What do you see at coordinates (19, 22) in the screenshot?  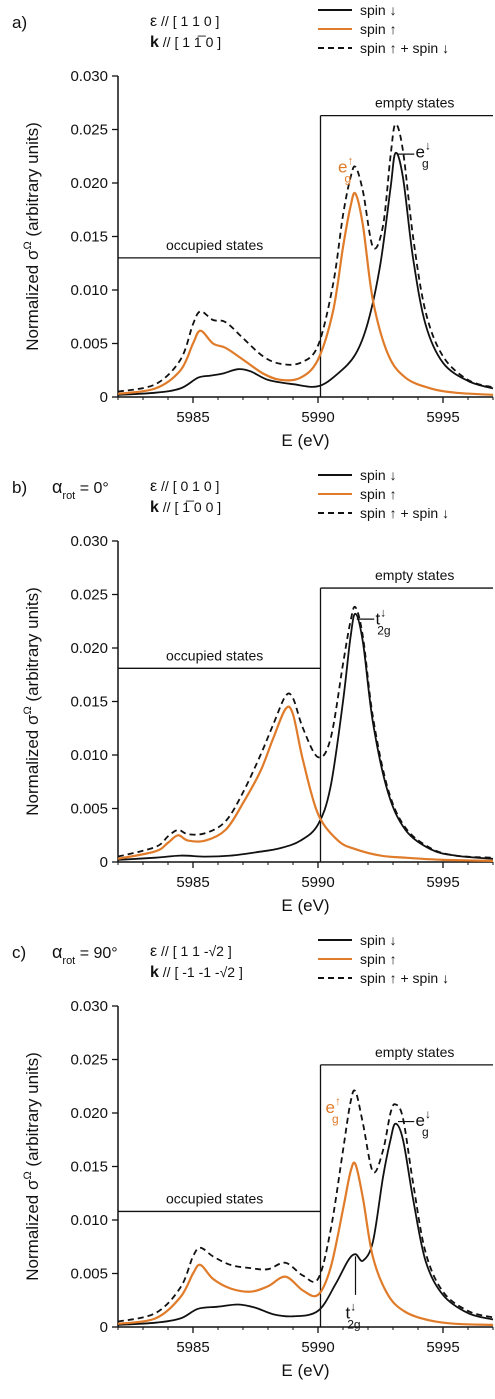 I see `panel-label: a)` at bounding box center [19, 22].